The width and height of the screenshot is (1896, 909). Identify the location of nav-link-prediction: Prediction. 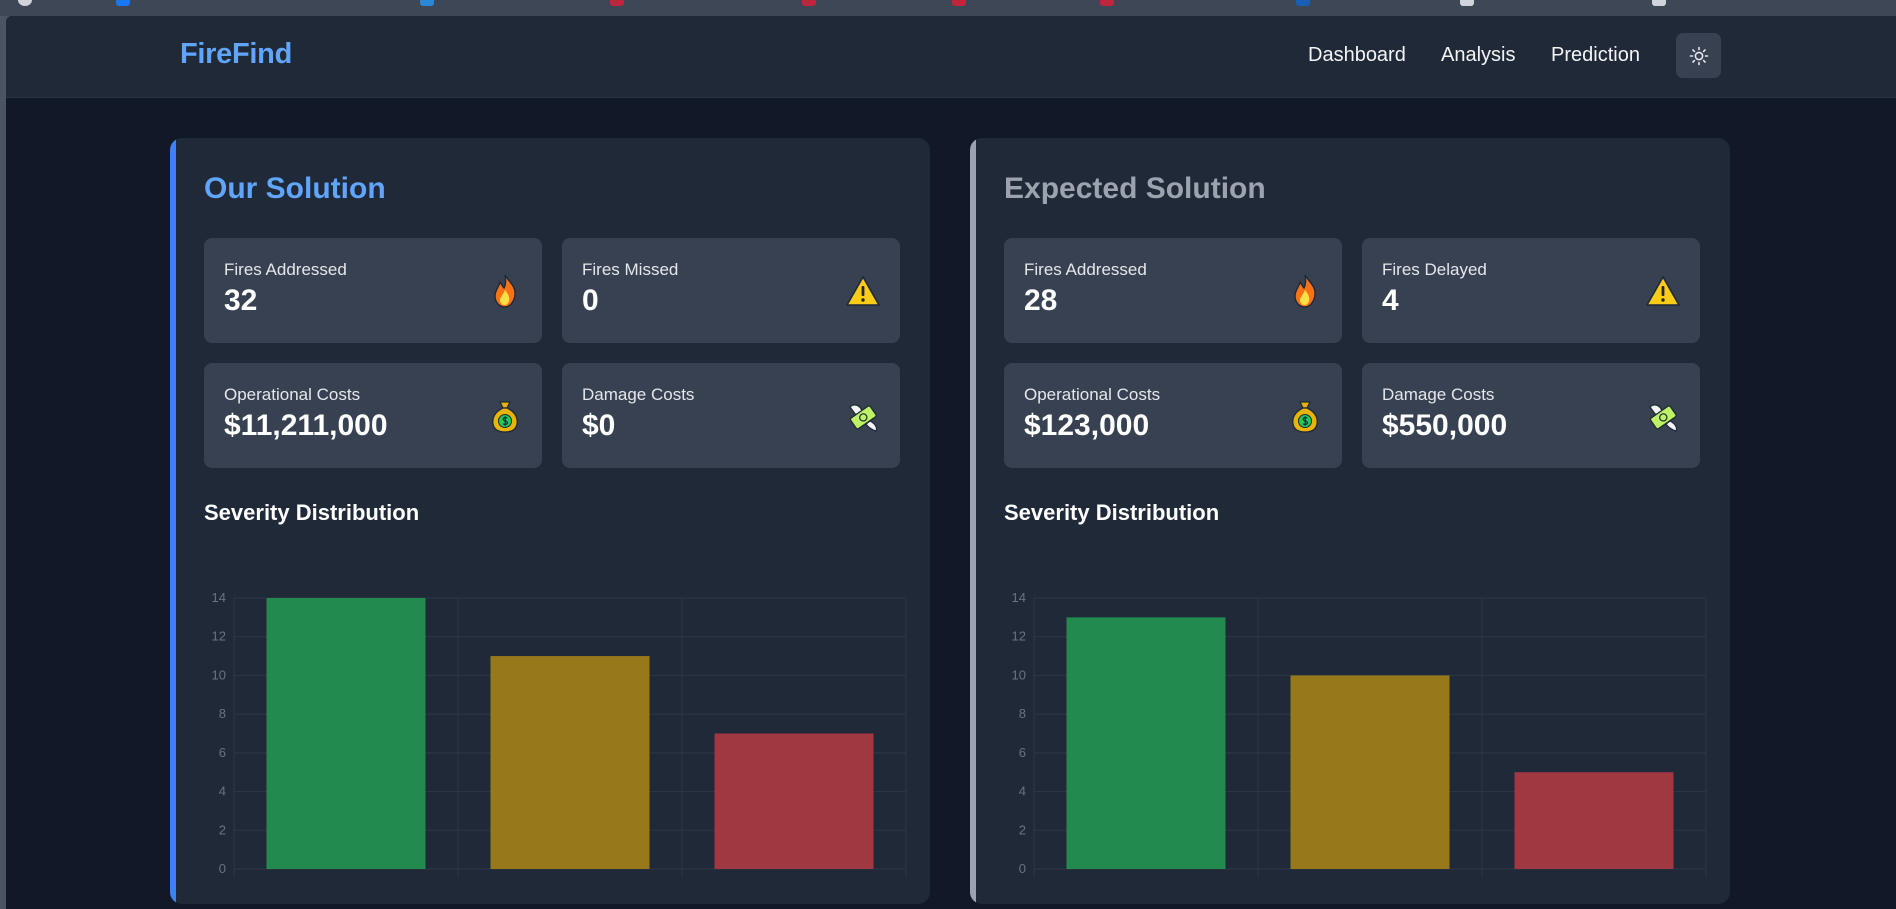
(1595, 55).